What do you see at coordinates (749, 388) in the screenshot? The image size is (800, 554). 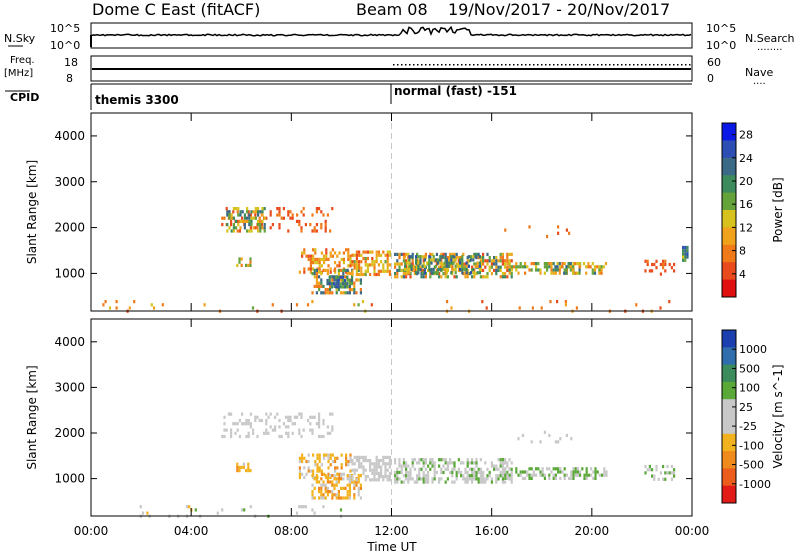 I see `colorbar-tick-label: 100` at bounding box center [749, 388].